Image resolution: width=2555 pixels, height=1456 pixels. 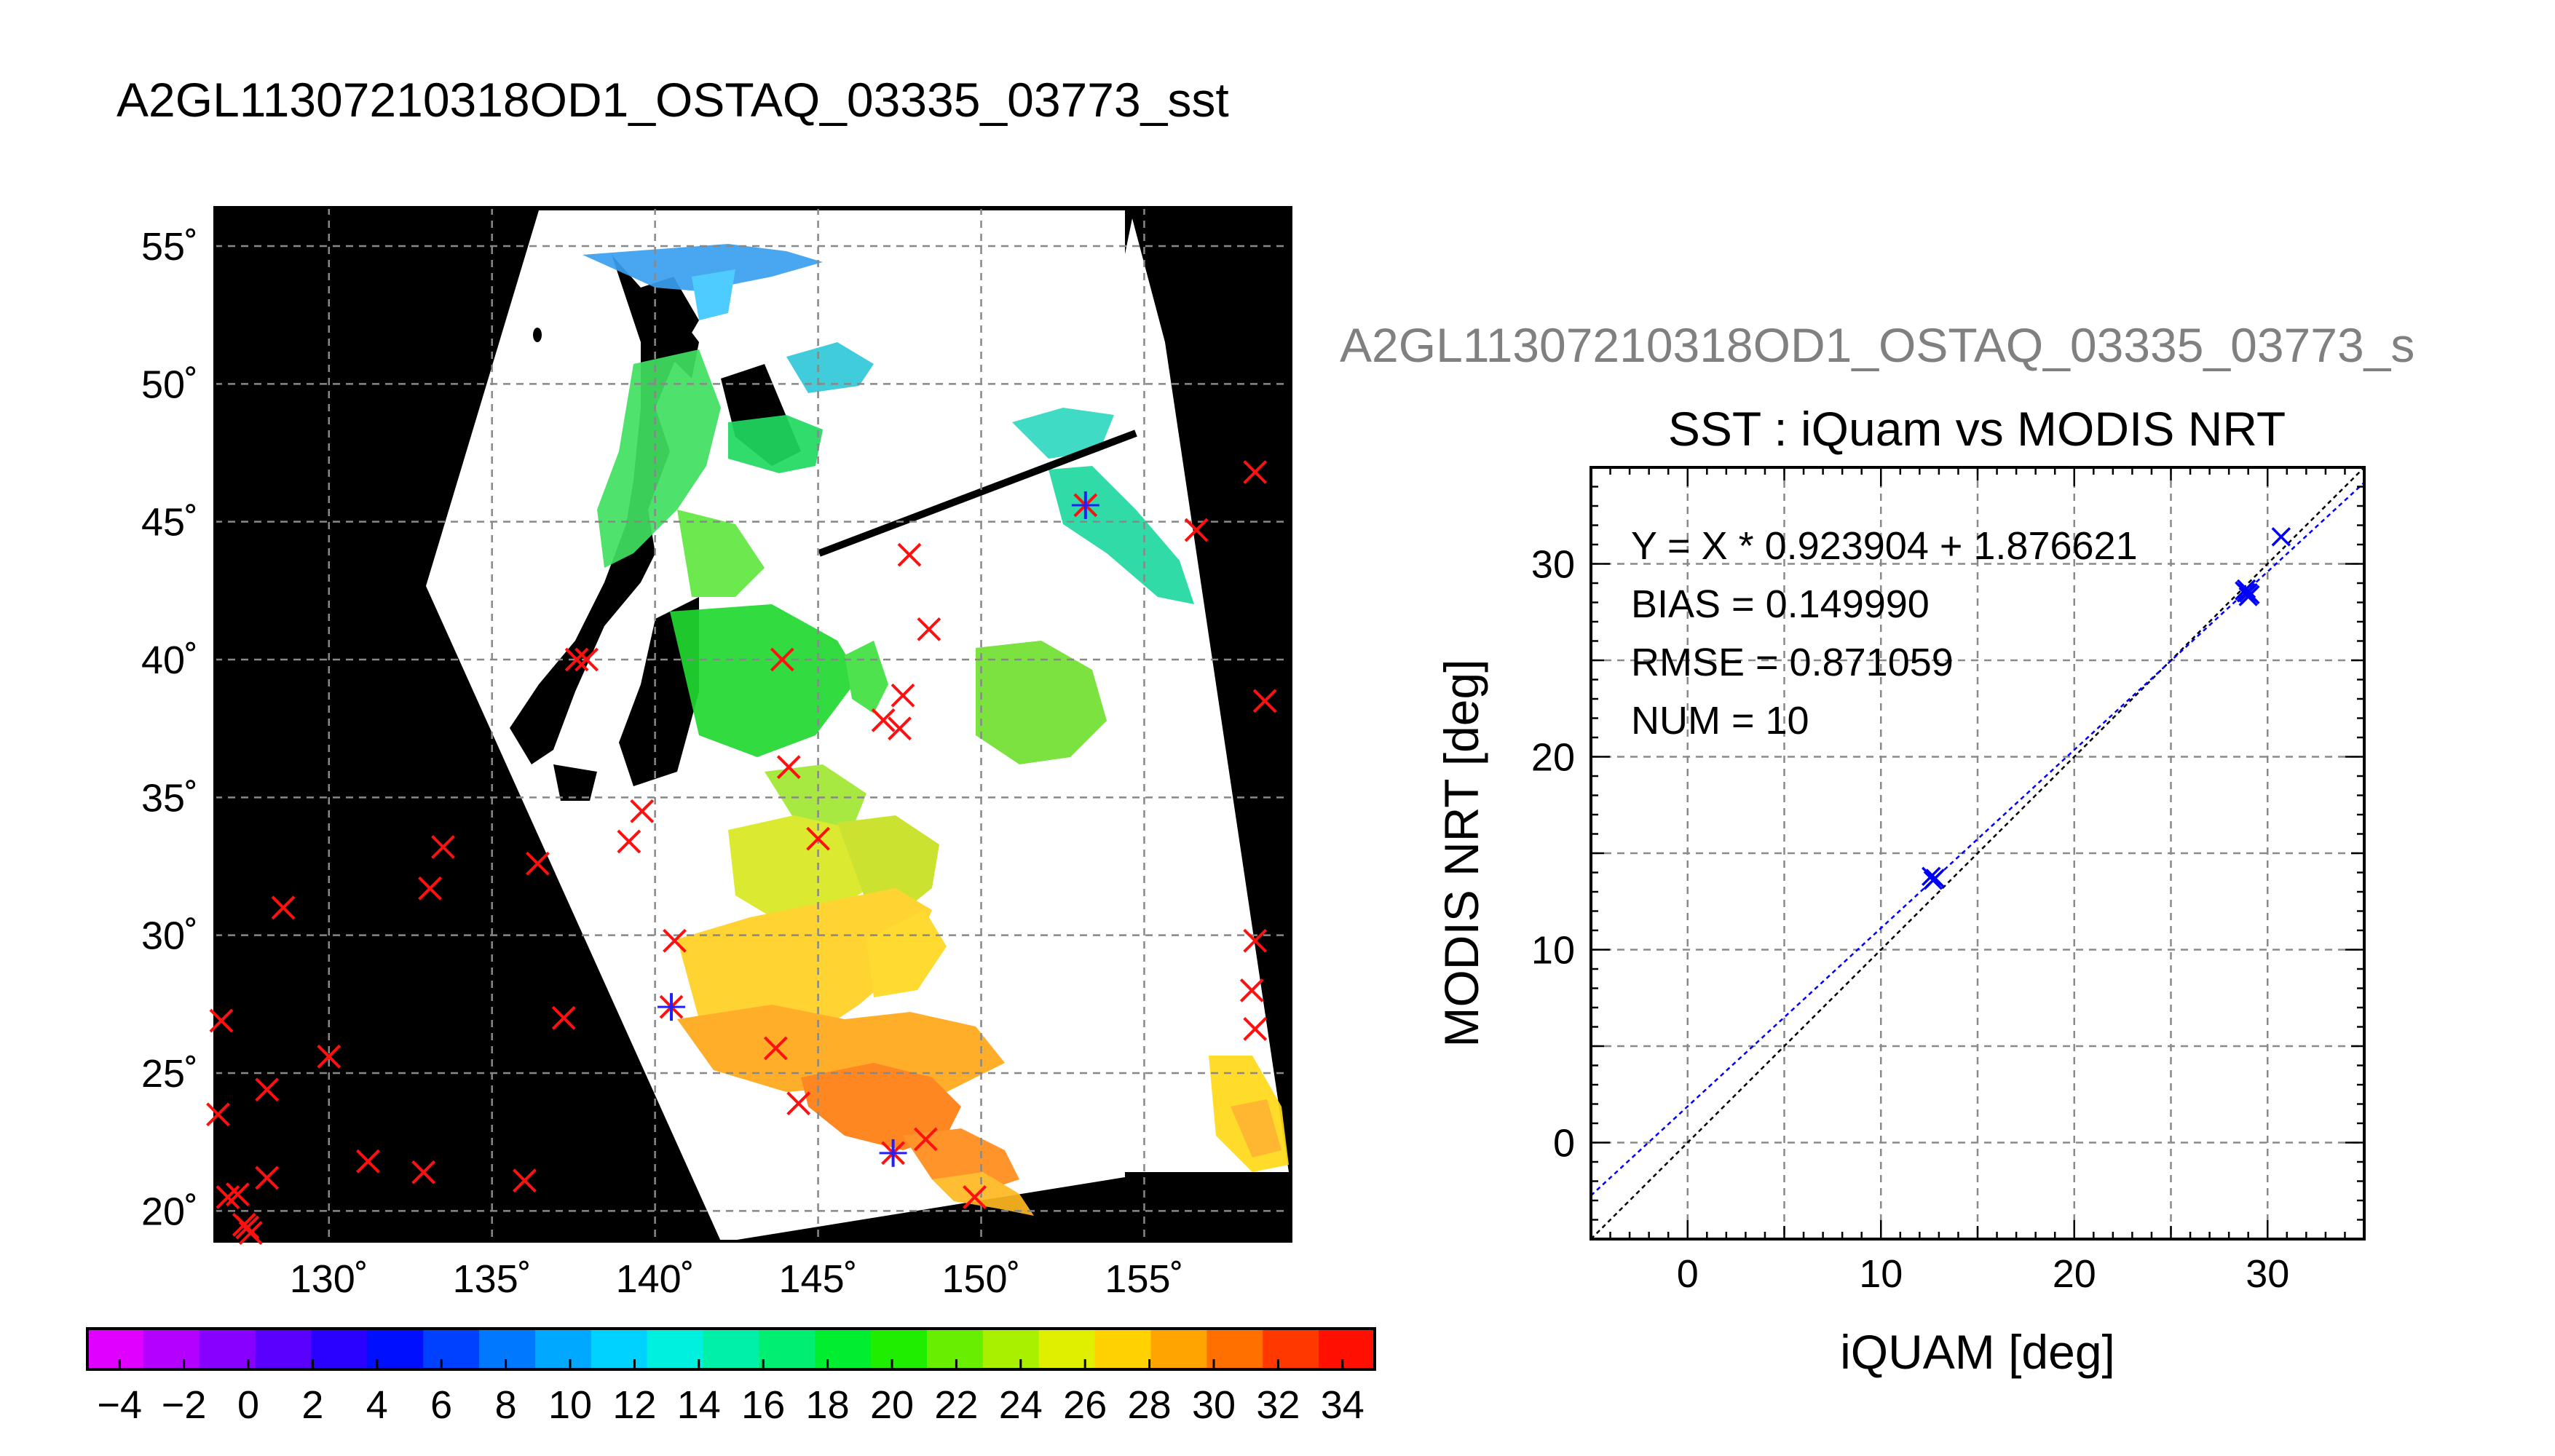 I want to click on colorbar-label: −2, so click(x=184, y=1405).